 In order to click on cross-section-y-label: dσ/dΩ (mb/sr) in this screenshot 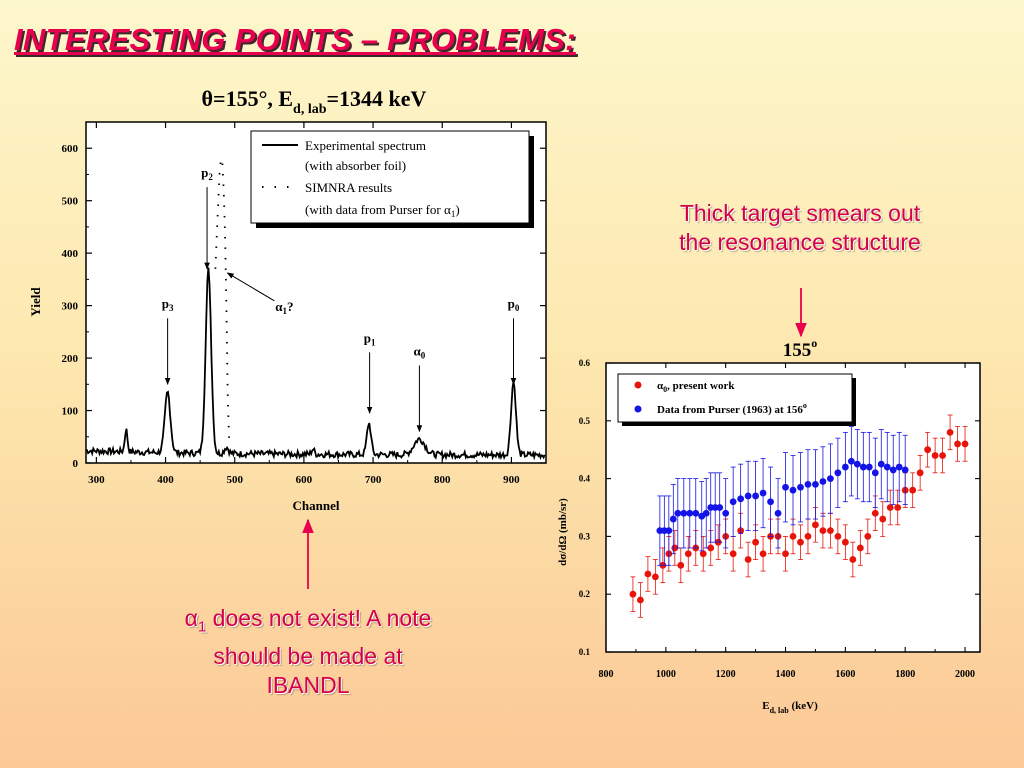, I will do `click(563, 532)`.